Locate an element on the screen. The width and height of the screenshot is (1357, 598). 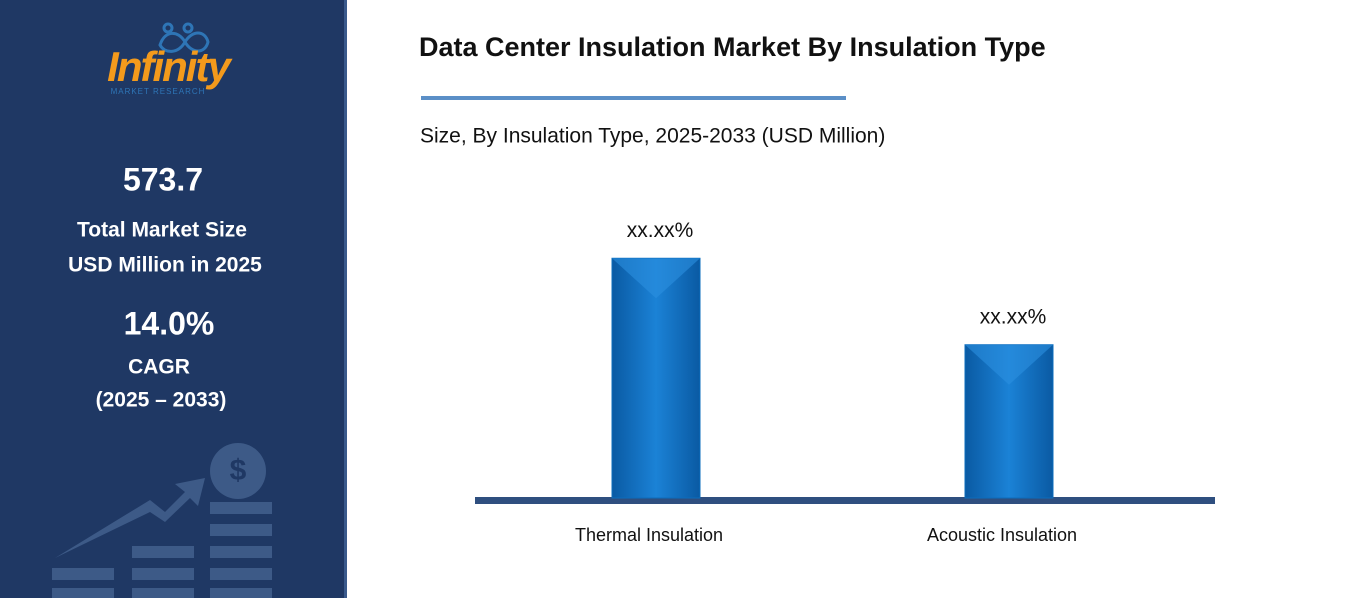
cagr-value: 14.0% is located at coordinates (169, 323).